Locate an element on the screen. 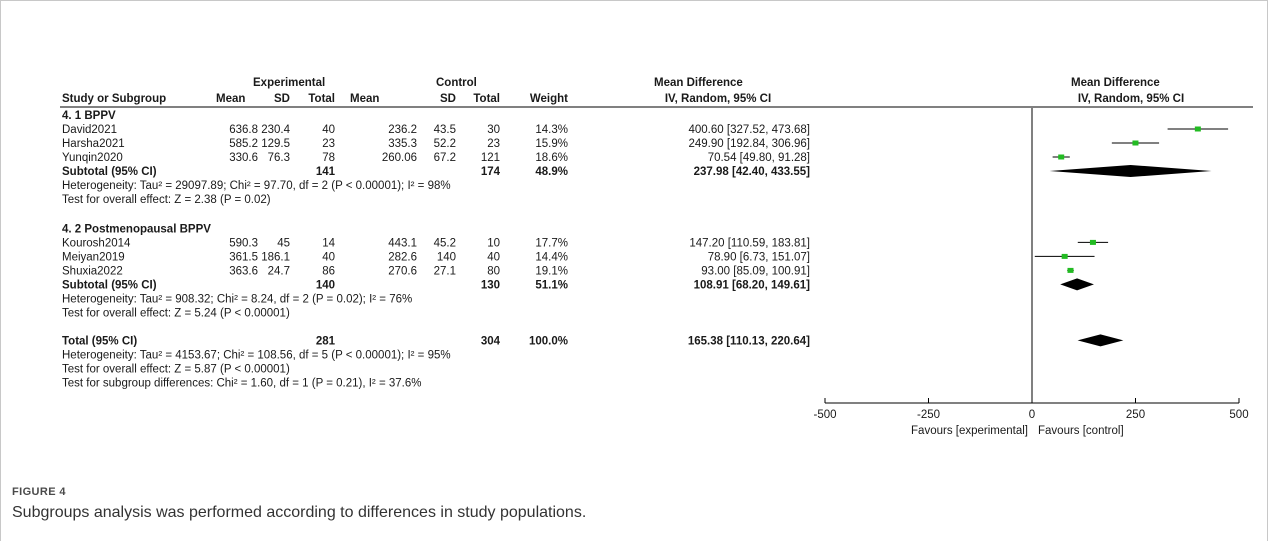 This screenshot has width=1279, height=541. favours-left-label: Favours [experimental] is located at coordinates (969, 431).